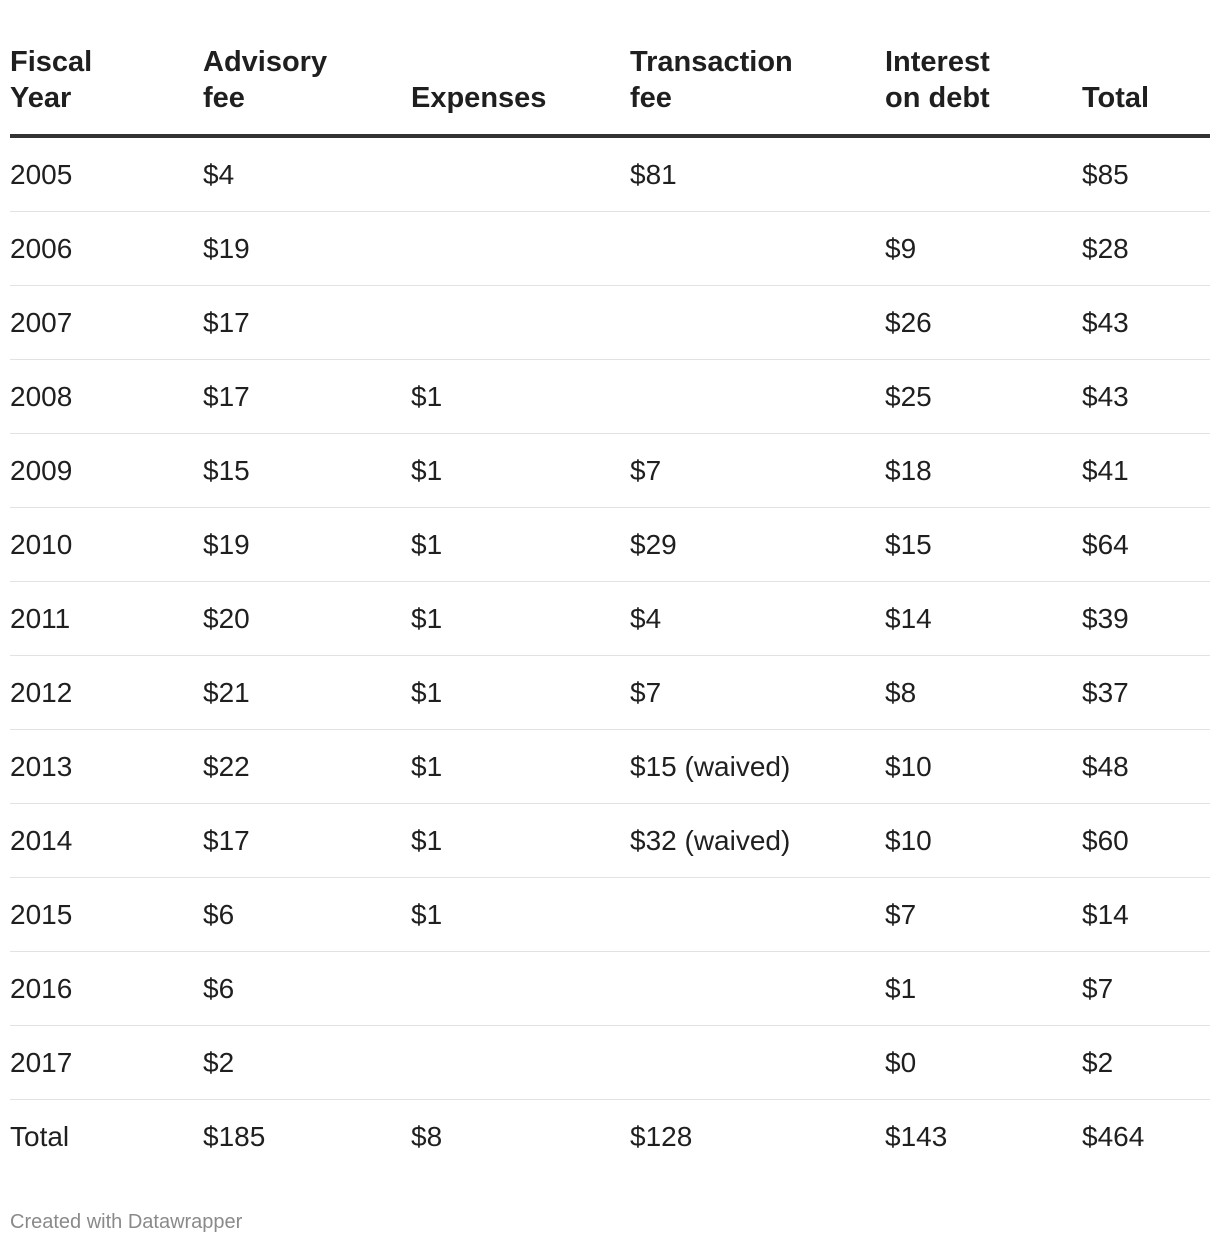 The width and height of the screenshot is (1220, 1248). Describe the element at coordinates (307, 470) in the screenshot. I see `cell-advisory-fee: $15` at that location.